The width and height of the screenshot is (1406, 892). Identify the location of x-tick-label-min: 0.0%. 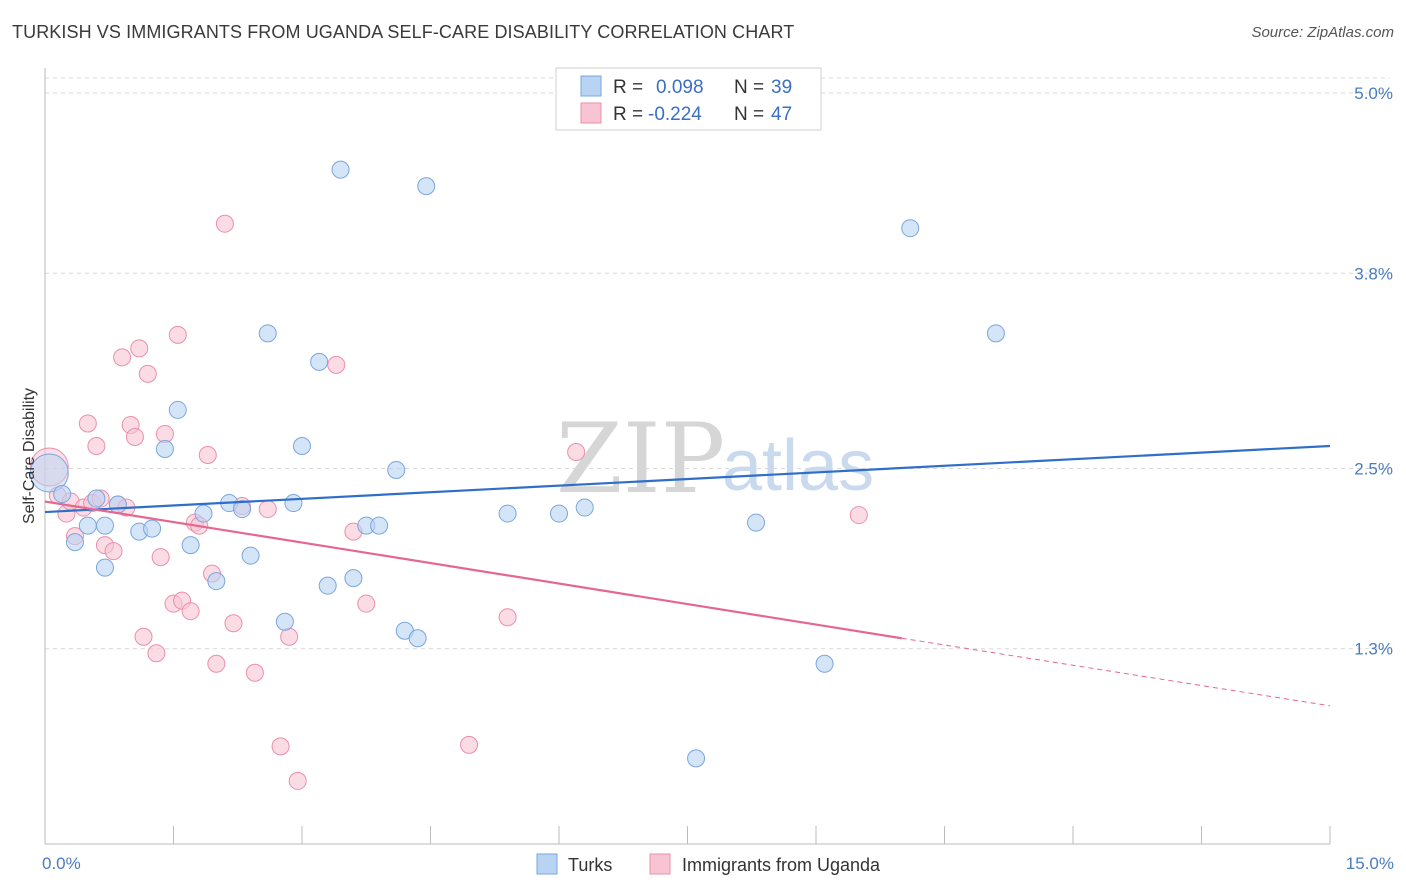
(61, 863).